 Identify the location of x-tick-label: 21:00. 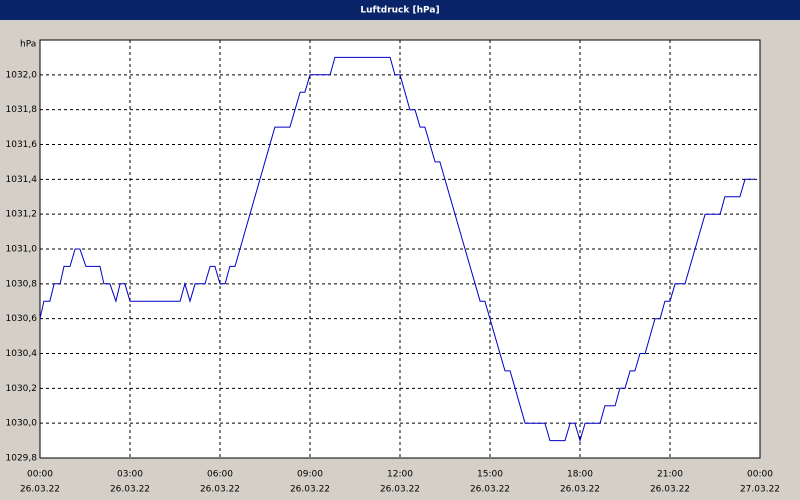
(670, 475).